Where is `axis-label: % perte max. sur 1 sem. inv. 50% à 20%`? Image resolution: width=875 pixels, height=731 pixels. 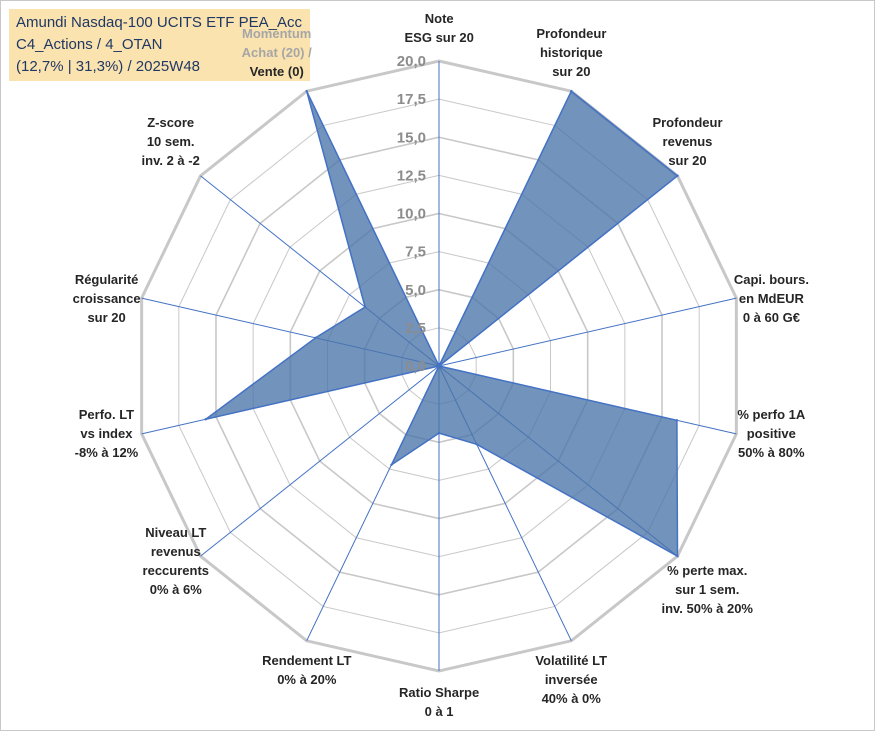 axis-label: % perte max. sur 1 sem. inv. 50% à 20% is located at coordinates (707, 589).